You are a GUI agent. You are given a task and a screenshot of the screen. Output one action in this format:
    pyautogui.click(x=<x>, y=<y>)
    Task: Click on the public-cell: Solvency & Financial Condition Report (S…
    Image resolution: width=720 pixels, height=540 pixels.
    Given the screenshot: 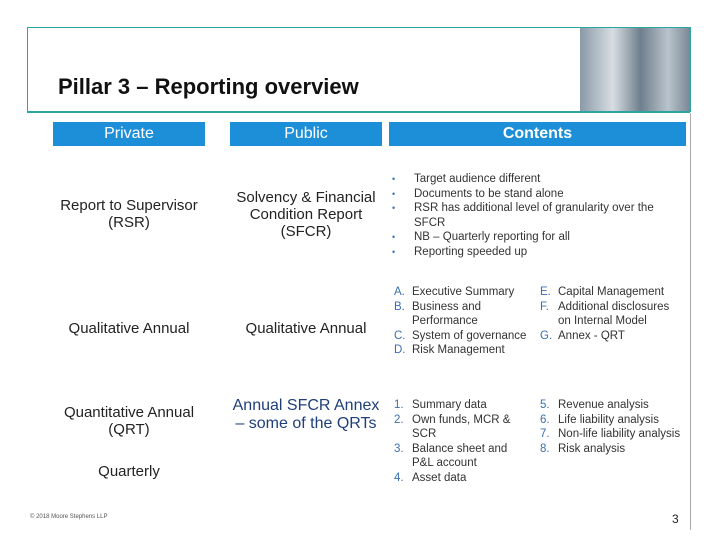 What is the action you would take?
    pyautogui.click(x=306, y=214)
    